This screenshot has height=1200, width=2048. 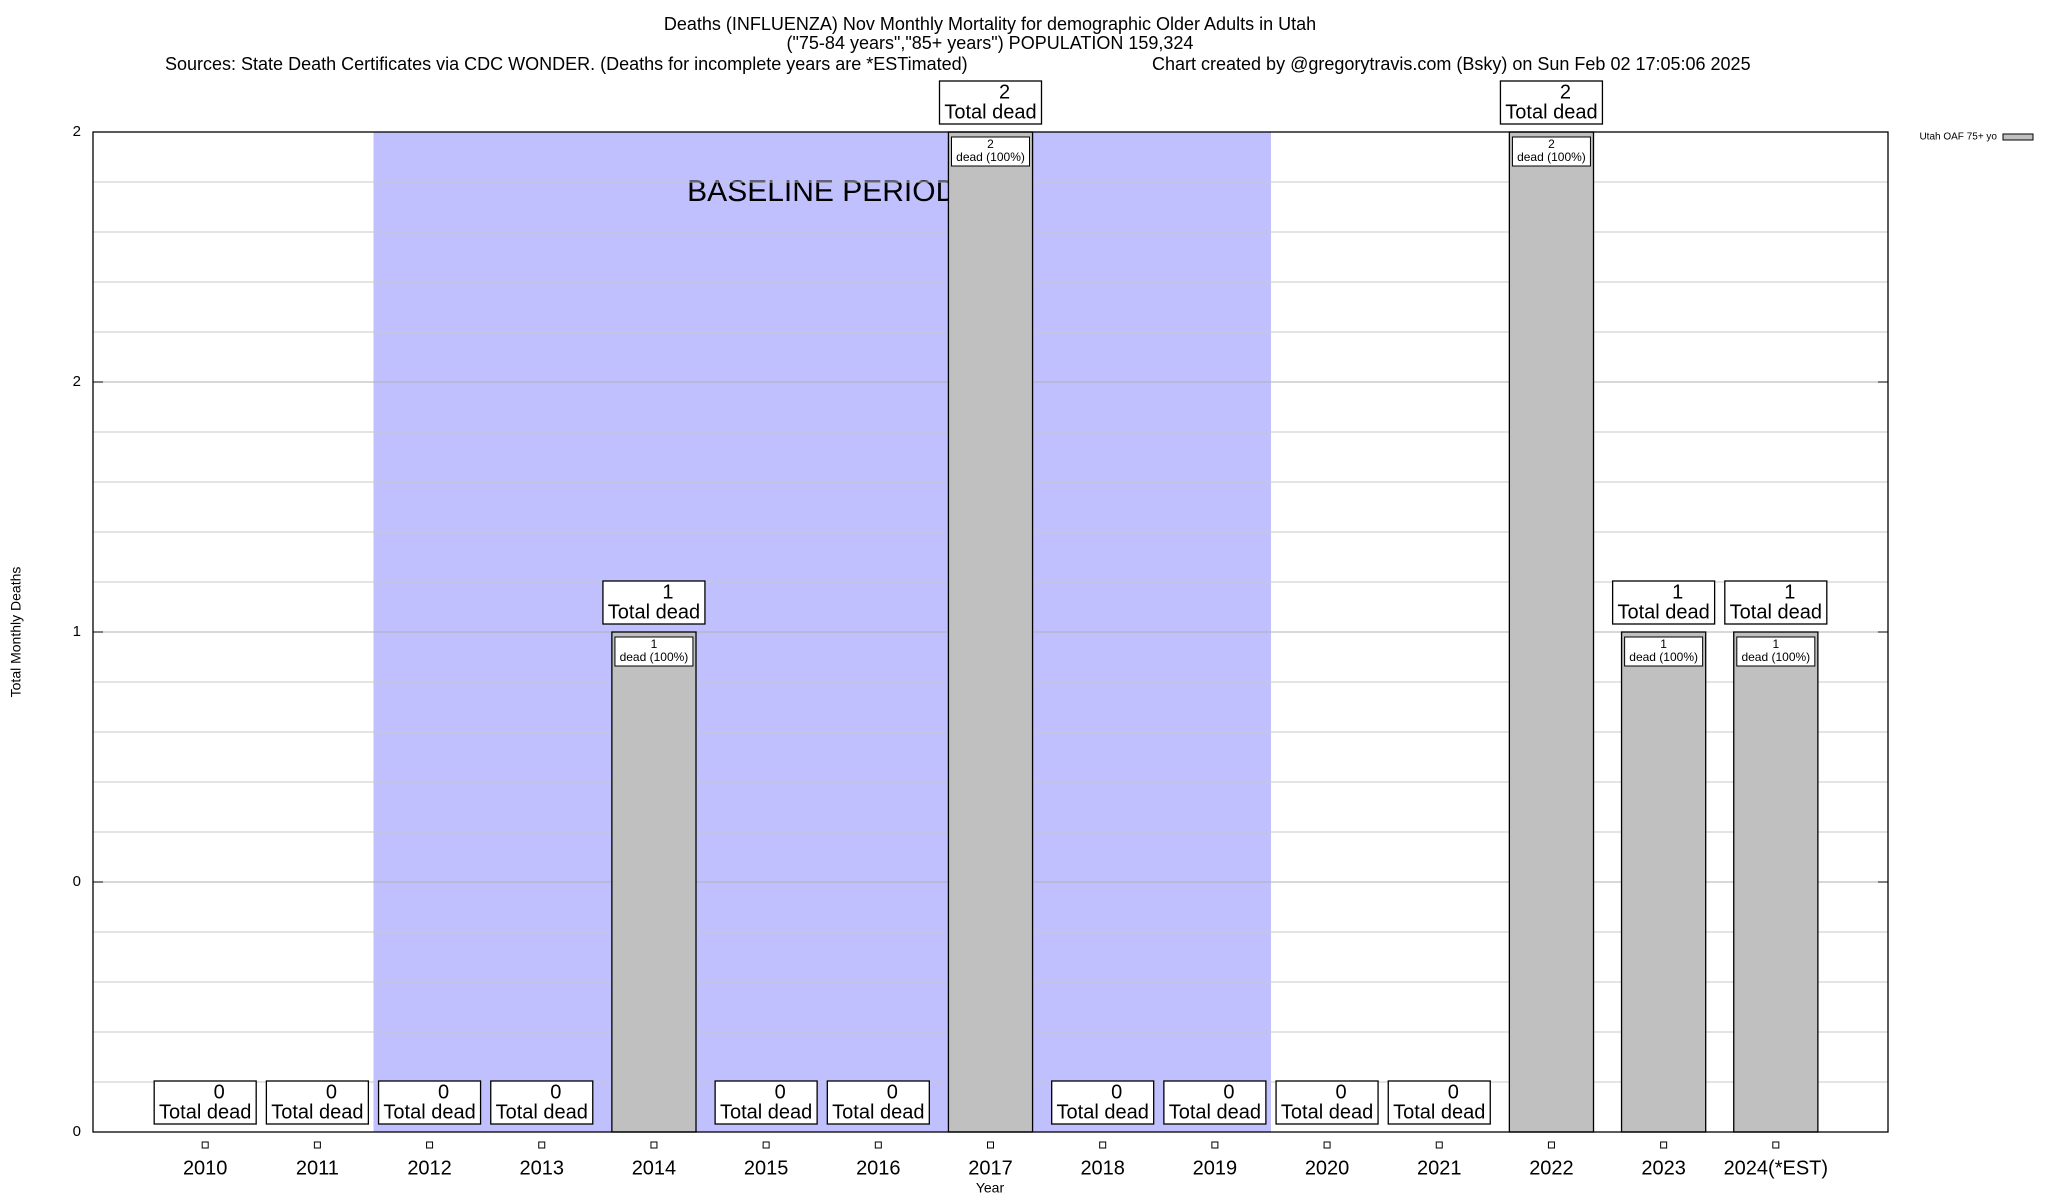 What do you see at coordinates (16, 632) in the screenshot?
I see `y-axis-label: Total Monthly Deaths` at bounding box center [16, 632].